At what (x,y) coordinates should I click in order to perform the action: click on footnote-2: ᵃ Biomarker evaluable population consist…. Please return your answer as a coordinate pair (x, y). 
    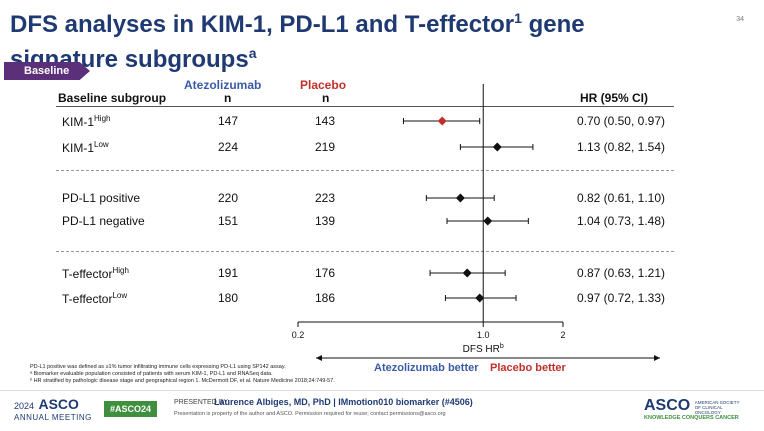
    Looking at the image, I should click on (151, 374).